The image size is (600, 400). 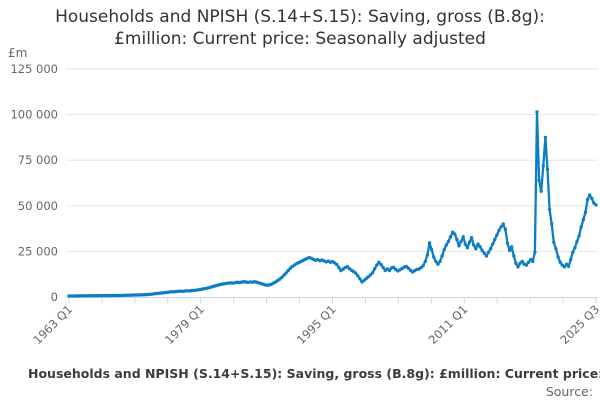 What do you see at coordinates (38, 160) in the screenshot?
I see `y-axis-tick-label: 75 000` at bounding box center [38, 160].